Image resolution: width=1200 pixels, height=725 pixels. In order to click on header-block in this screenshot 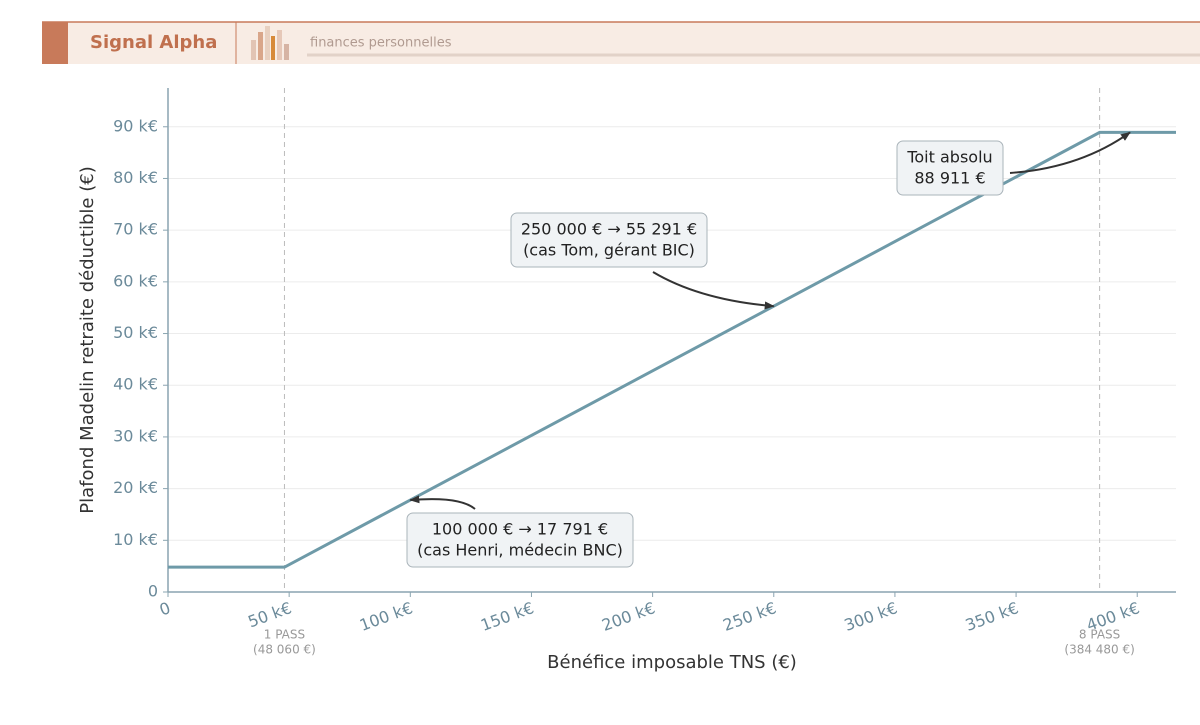, I will do `click(55, 43)`.